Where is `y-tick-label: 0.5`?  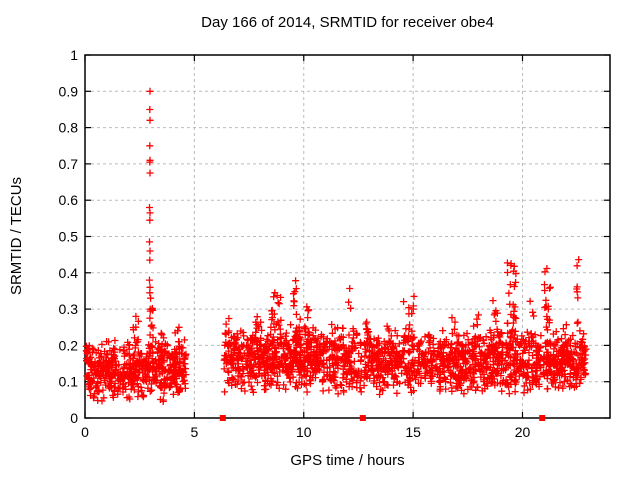 y-tick-label: 0.5 is located at coordinates (69, 237).